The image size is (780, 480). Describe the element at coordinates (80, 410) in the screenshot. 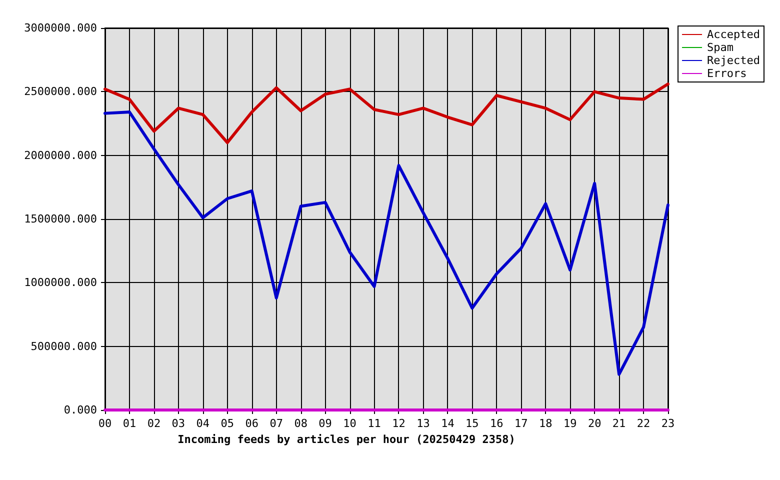

I see `y-tick-label: 0.000` at that location.